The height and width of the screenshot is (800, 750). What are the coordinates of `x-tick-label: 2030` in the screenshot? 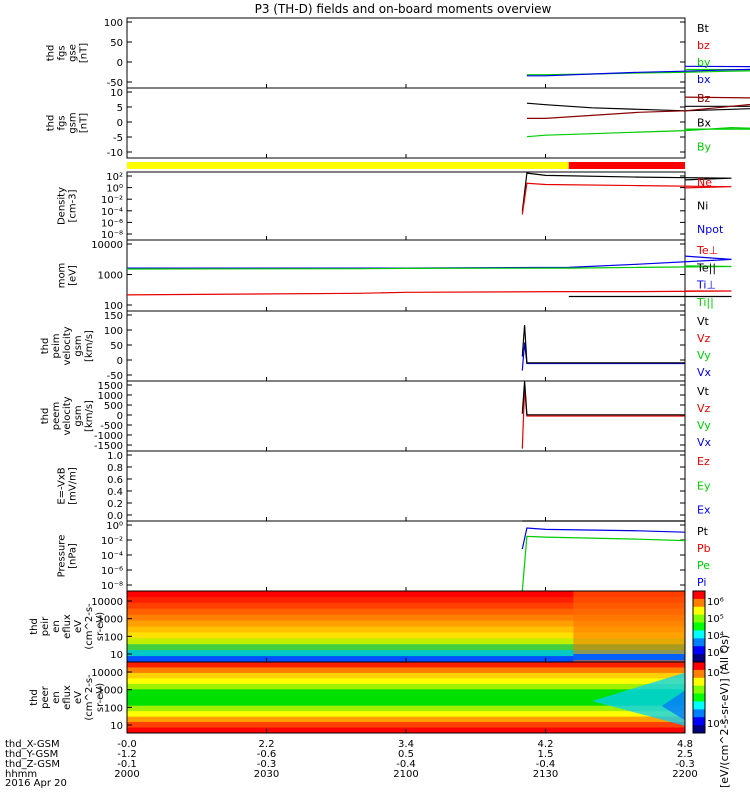 It's located at (266, 774).